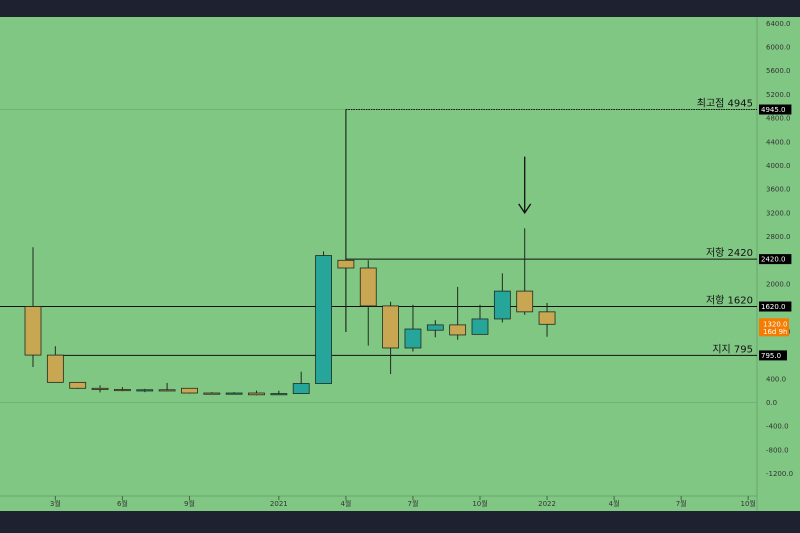 This screenshot has width=800, height=533. I want to click on level-badge-text: 1620.0, so click(773, 307).